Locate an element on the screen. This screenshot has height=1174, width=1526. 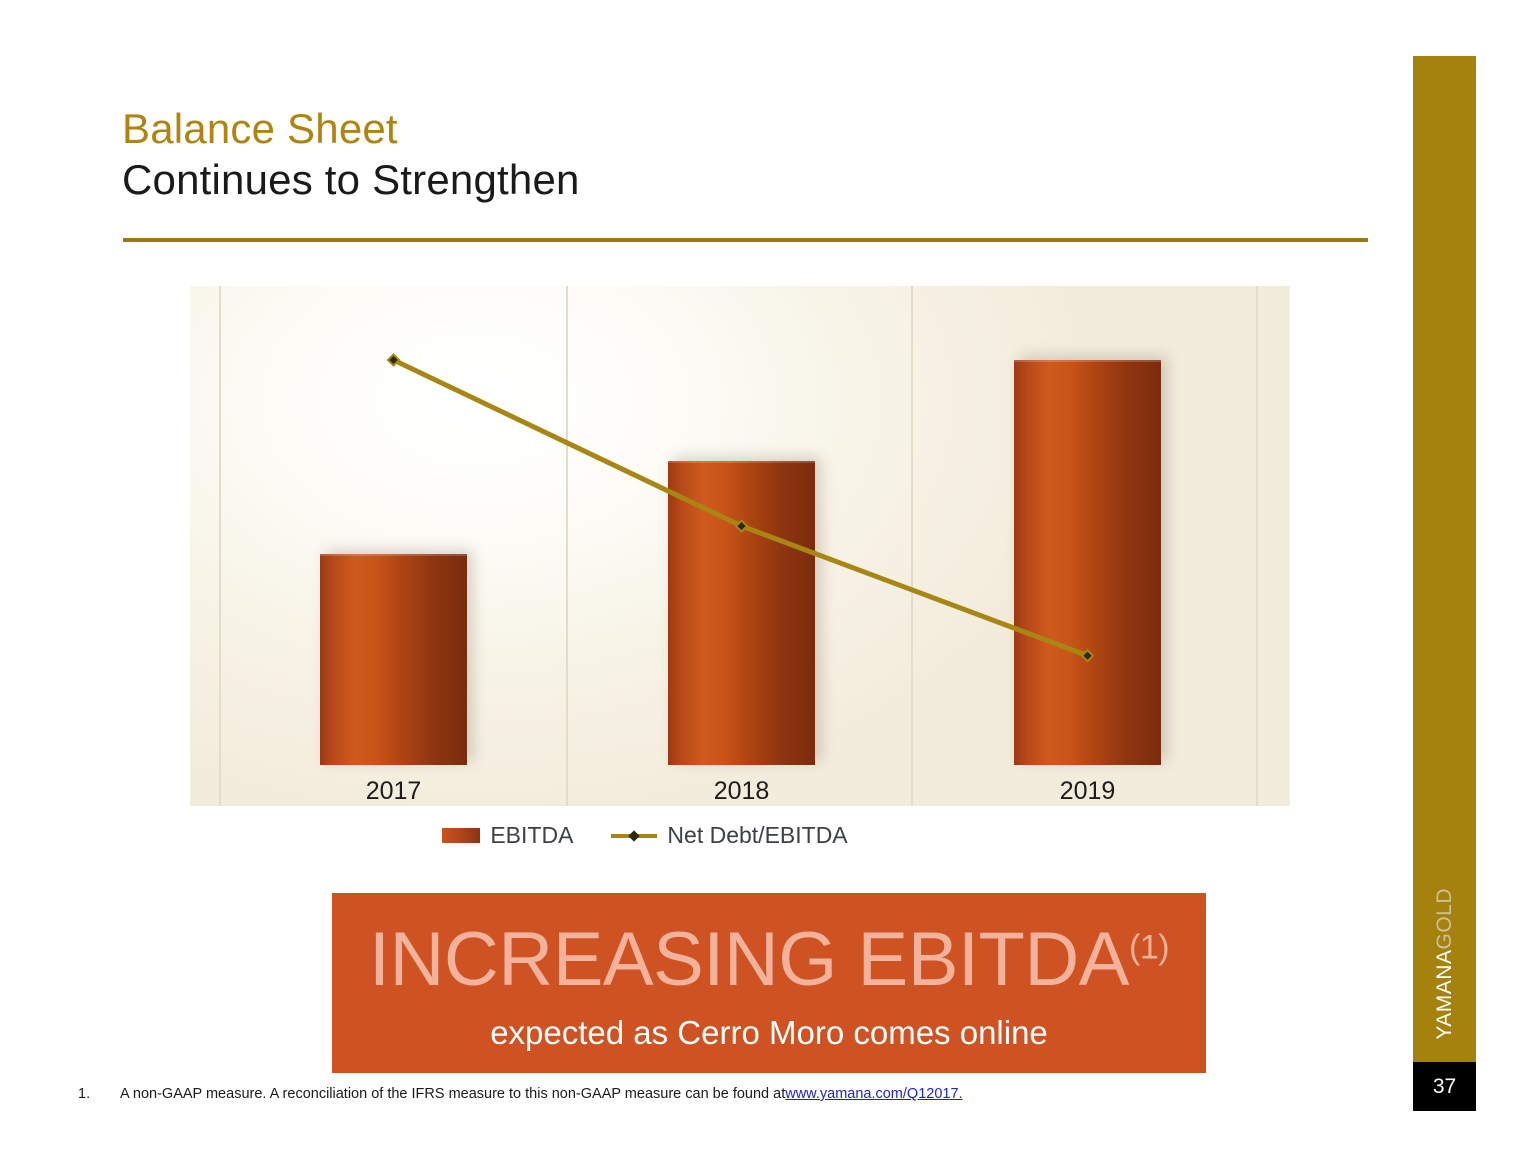
legend-line-swatch-icon is located at coordinates (634, 836).